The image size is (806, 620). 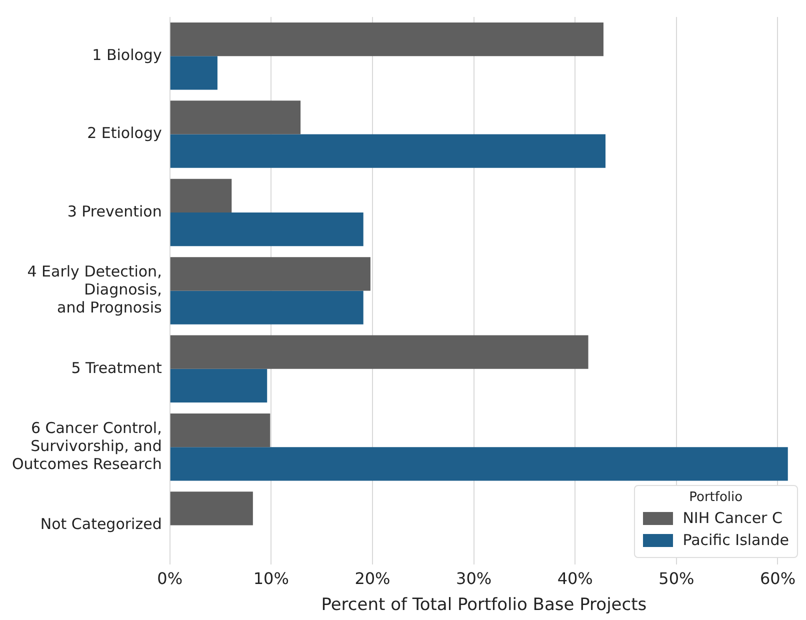 I want to click on legend-label: NIH Cancer C, so click(x=732, y=518).